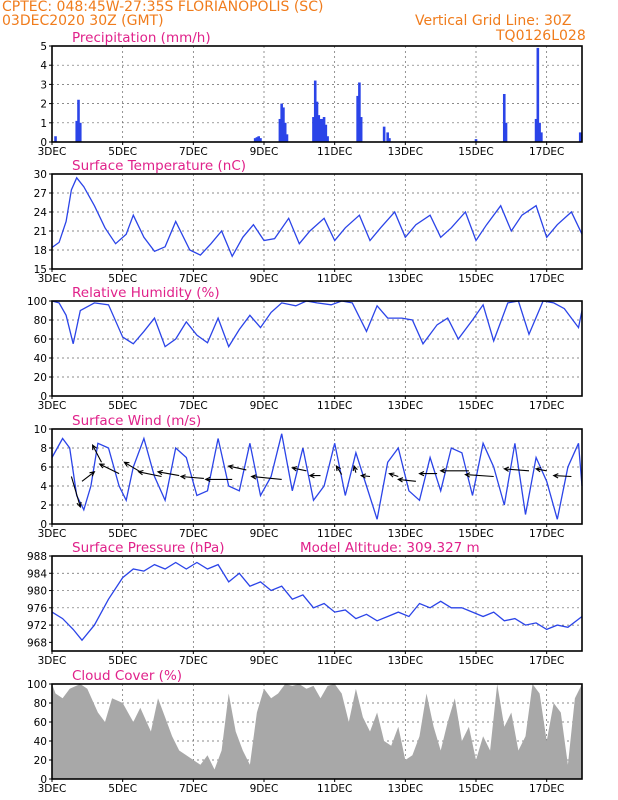 This screenshot has height=800, width=618. Describe the element at coordinates (390, 548) in the screenshot. I see `panel-subtitle: Model Altitude: 309.327 m` at that location.